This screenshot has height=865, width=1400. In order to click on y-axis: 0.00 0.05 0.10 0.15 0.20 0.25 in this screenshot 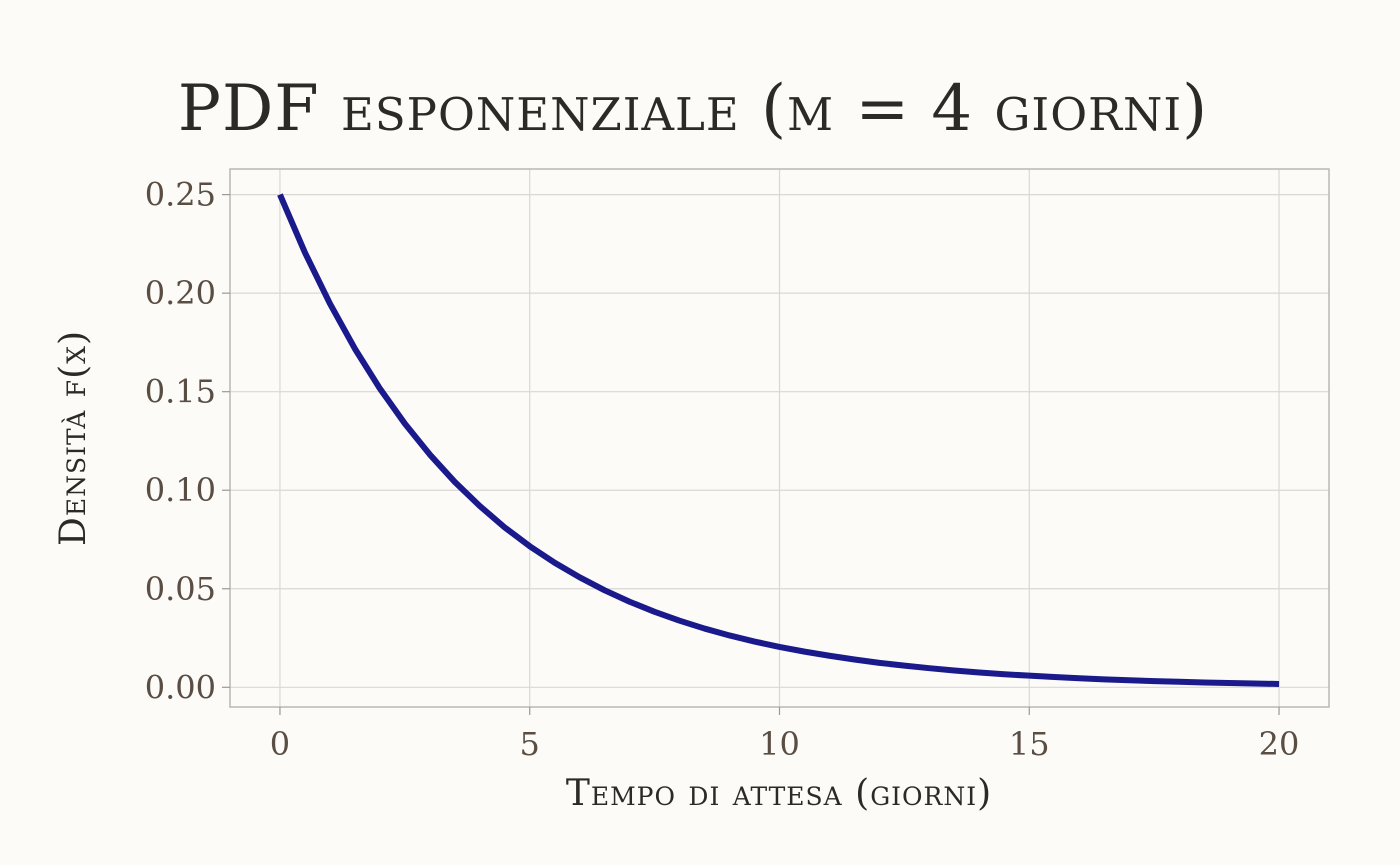, I will do `click(187, 441)`.